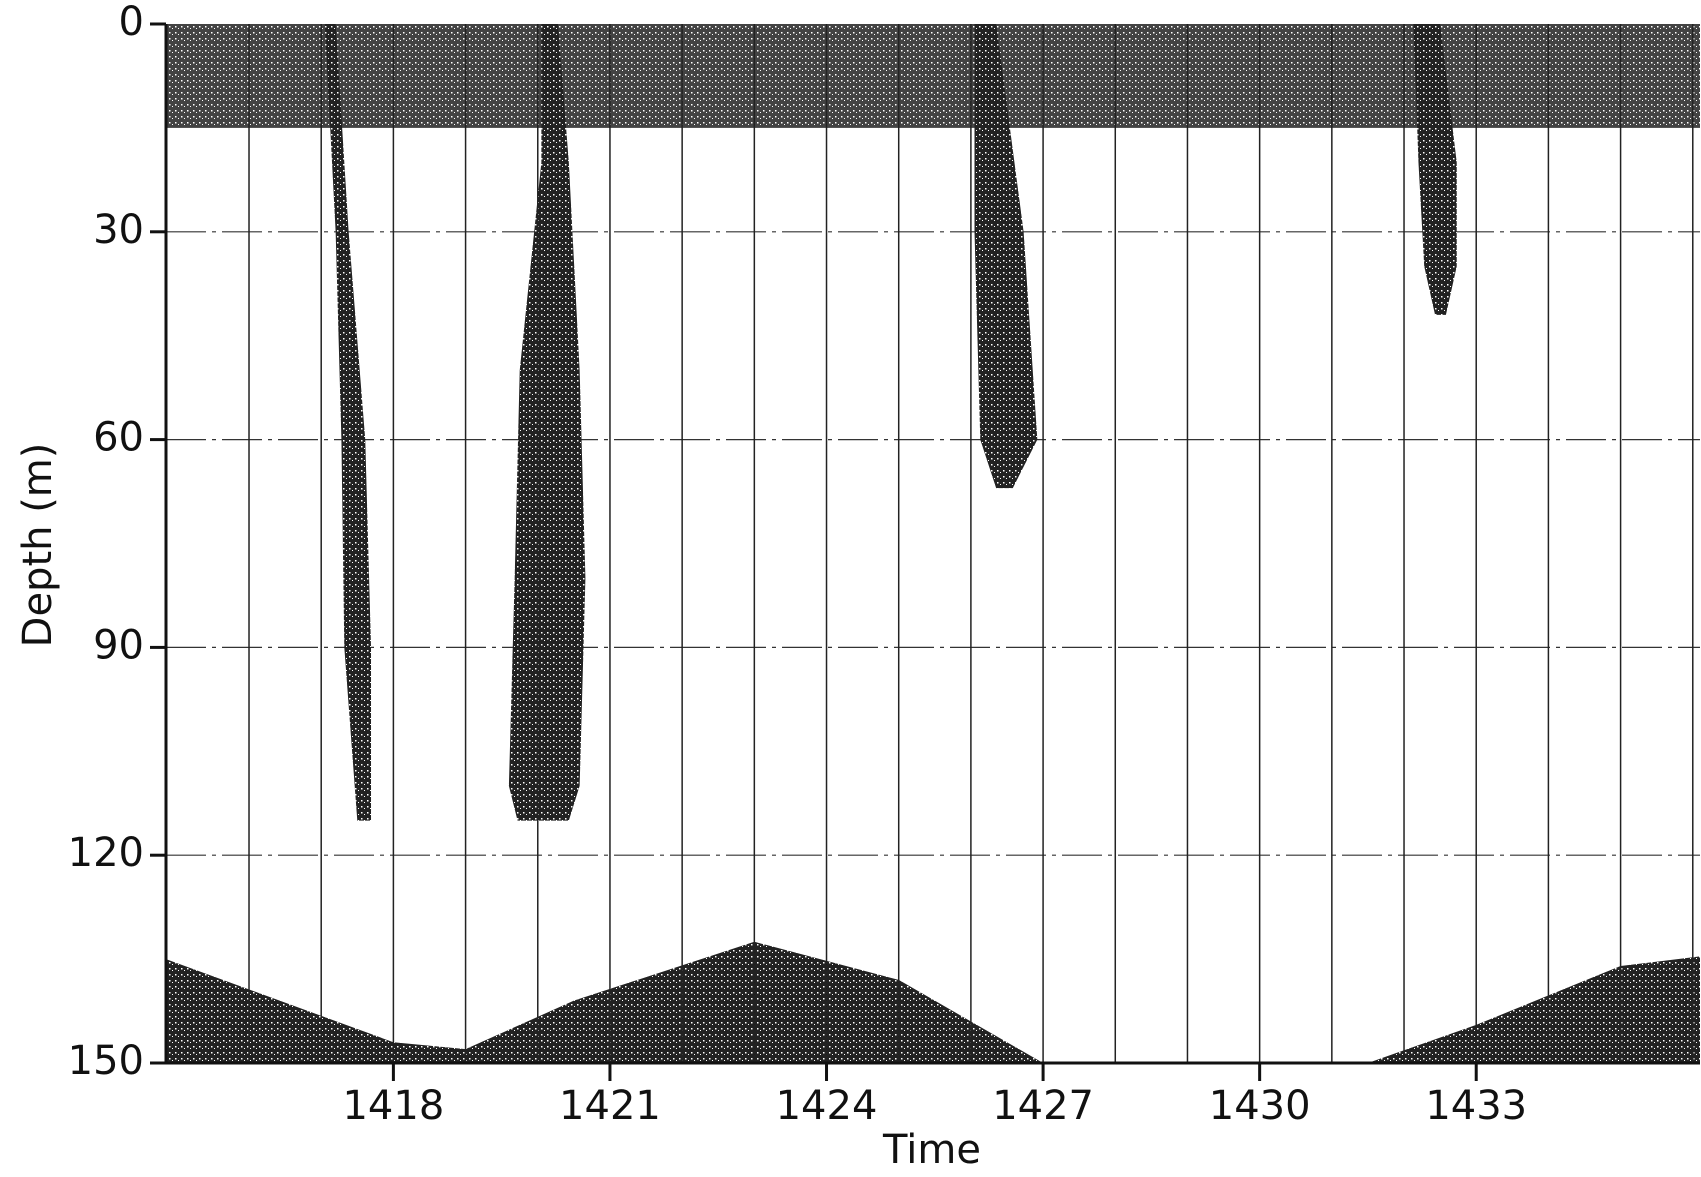 Image resolution: width=1701 pixels, height=1177 pixels. I want to click on x-axis-title: Time, so click(931, 1150).